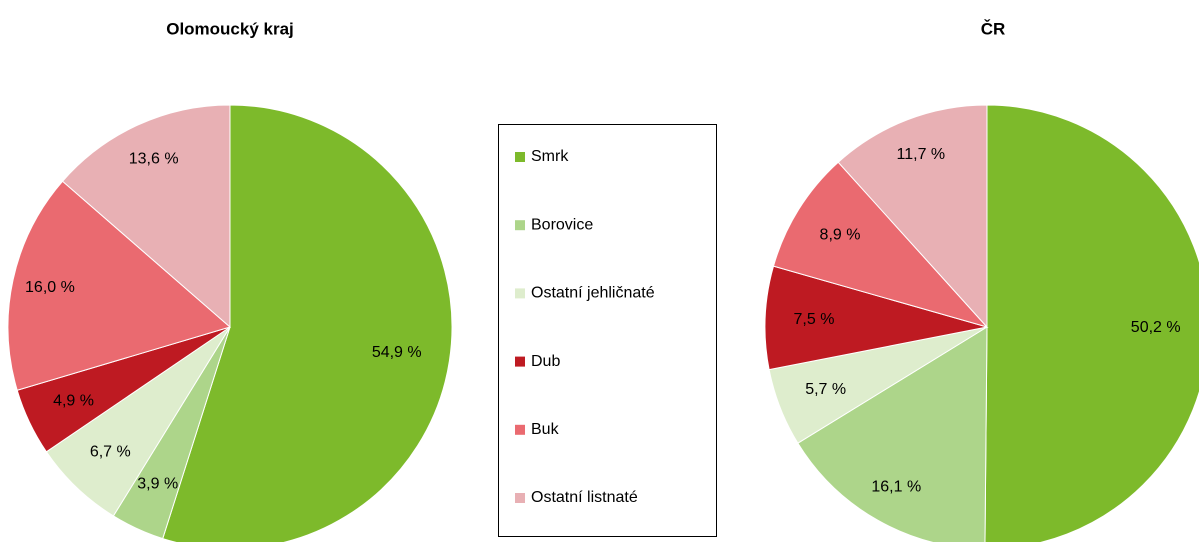 The image size is (1199, 542). Describe the element at coordinates (550, 156) in the screenshot. I see `legend-label: Smrk` at that location.